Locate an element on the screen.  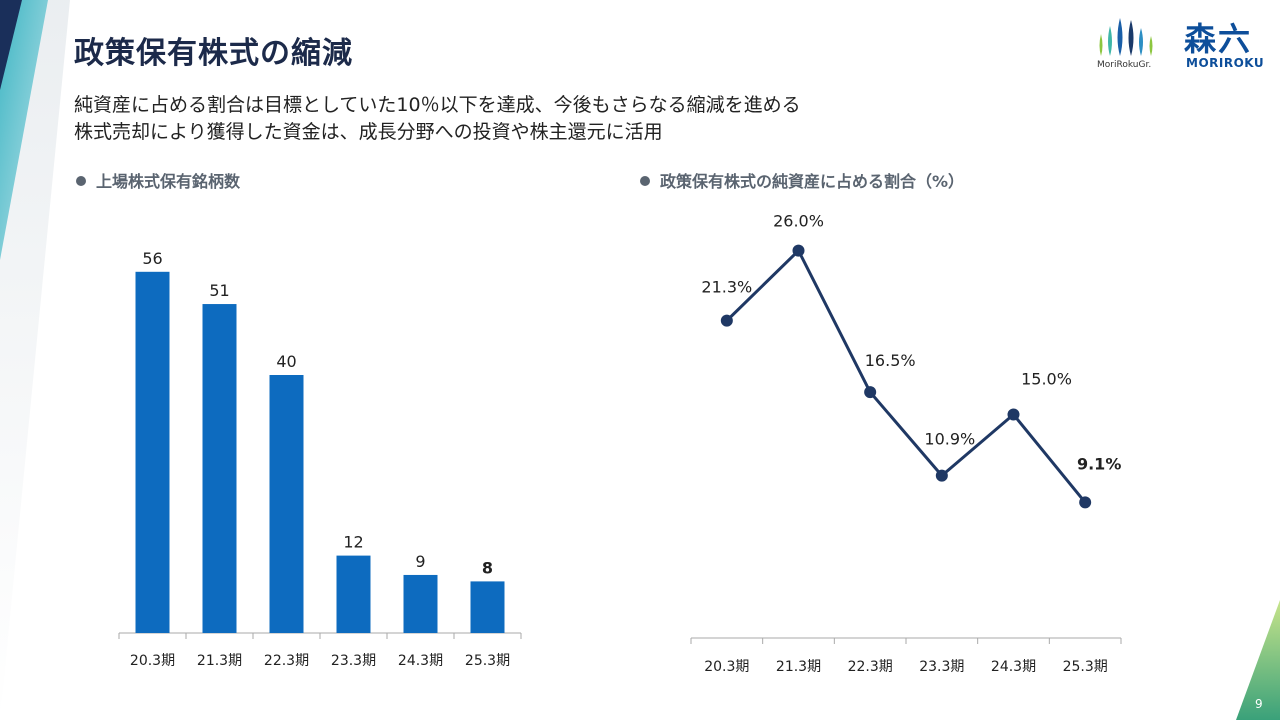
line-point-21.3期 is located at coordinates (798, 250).